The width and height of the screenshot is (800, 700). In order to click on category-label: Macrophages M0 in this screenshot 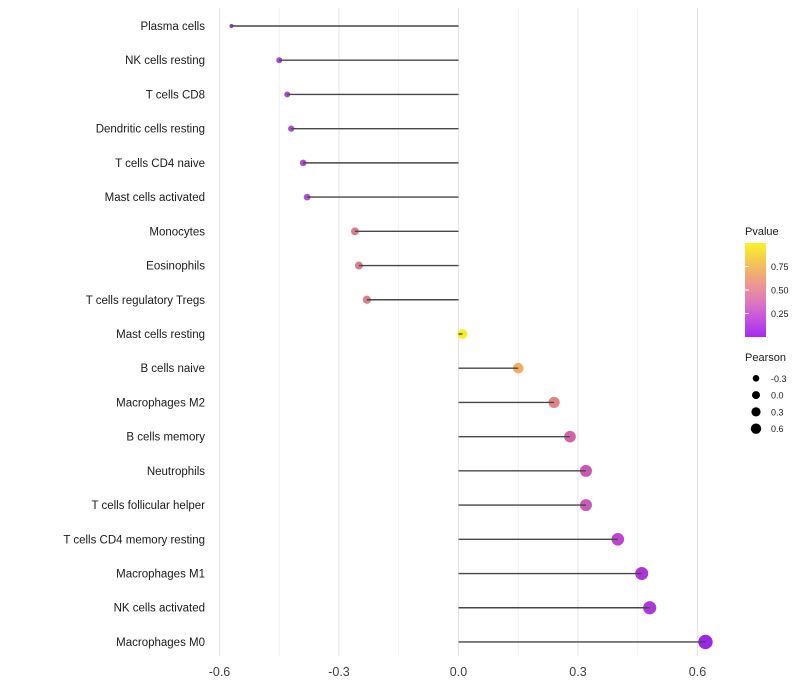, I will do `click(160, 643)`.